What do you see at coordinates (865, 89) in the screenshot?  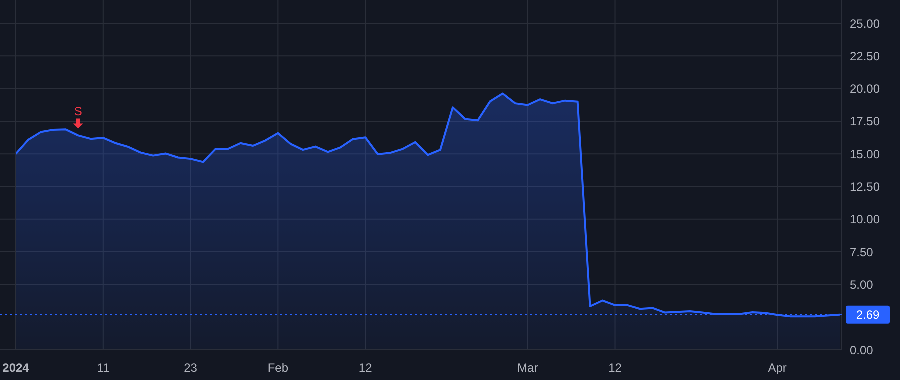 I see `y-tick-label: 20.00` at bounding box center [865, 89].